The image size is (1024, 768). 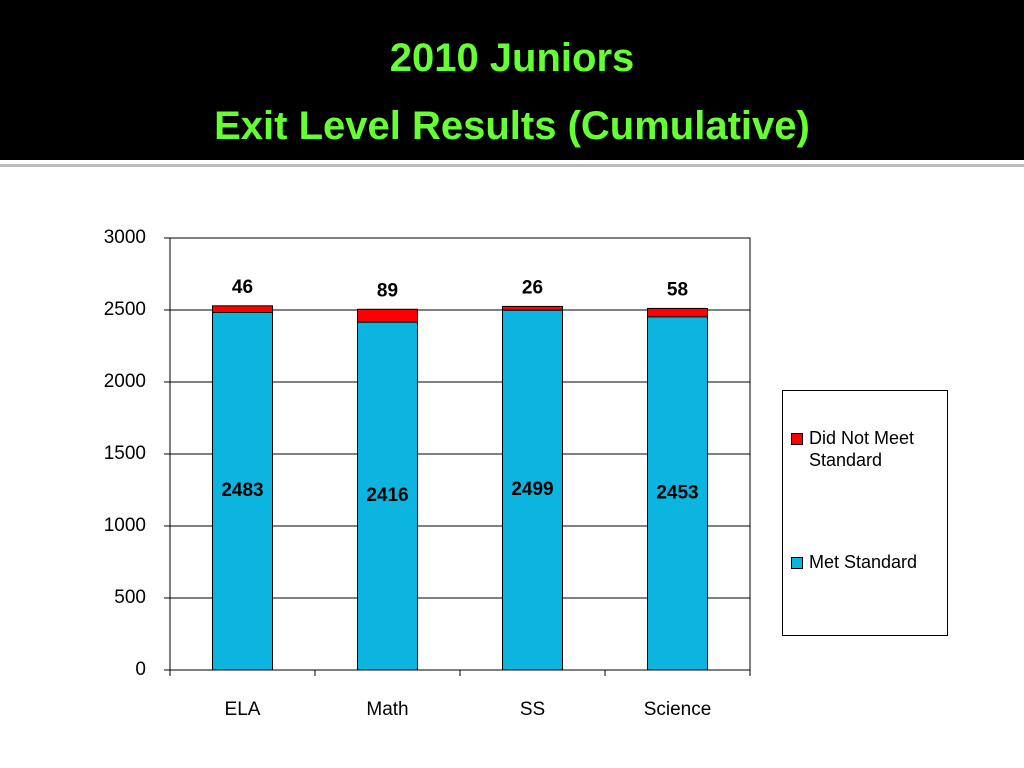 I want to click on data-label: 2416, so click(x=387, y=495).